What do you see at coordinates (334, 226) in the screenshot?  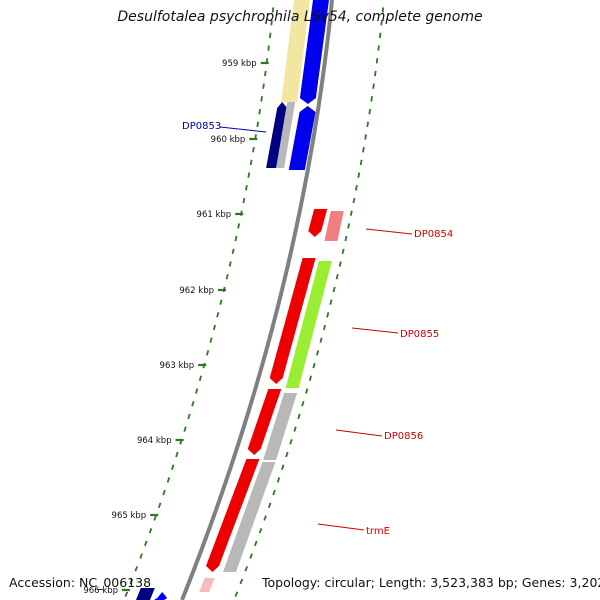 I see `feature-bar-pink` at bounding box center [334, 226].